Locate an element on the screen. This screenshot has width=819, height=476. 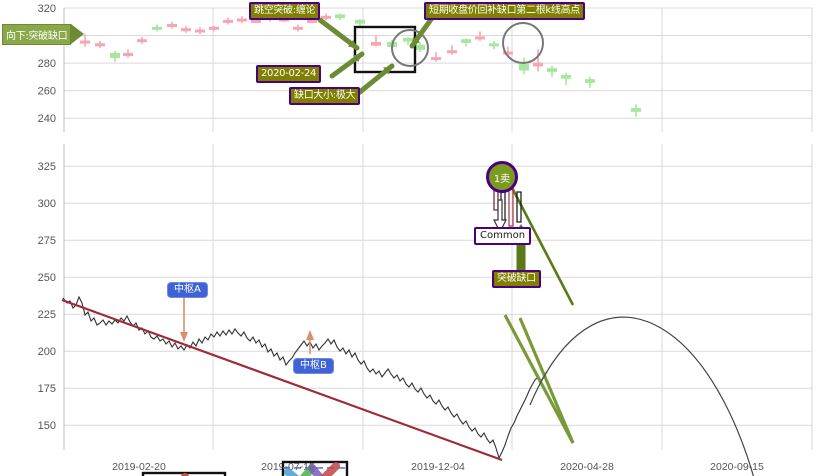
center-b-label: 中枢B is located at coordinates (313, 366).